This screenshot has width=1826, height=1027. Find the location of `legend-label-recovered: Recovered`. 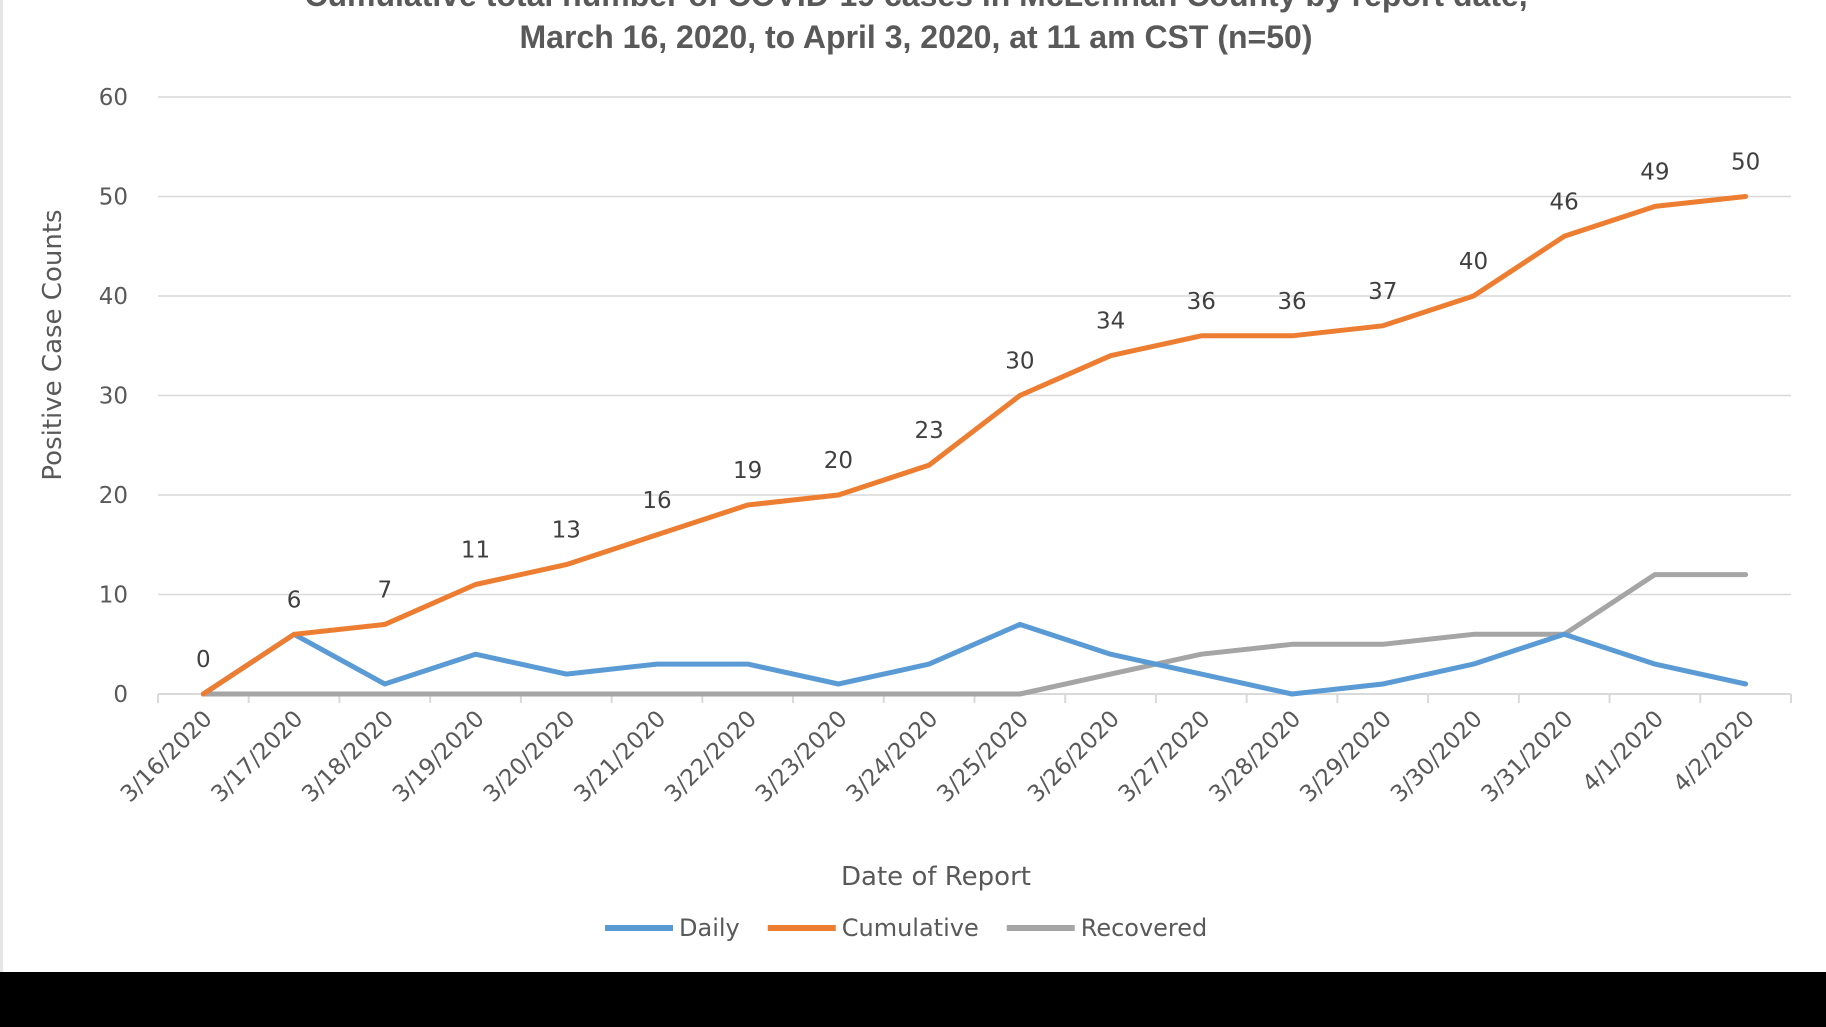

legend-label-recovered: Recovered is located at coordinates (1144, 928).